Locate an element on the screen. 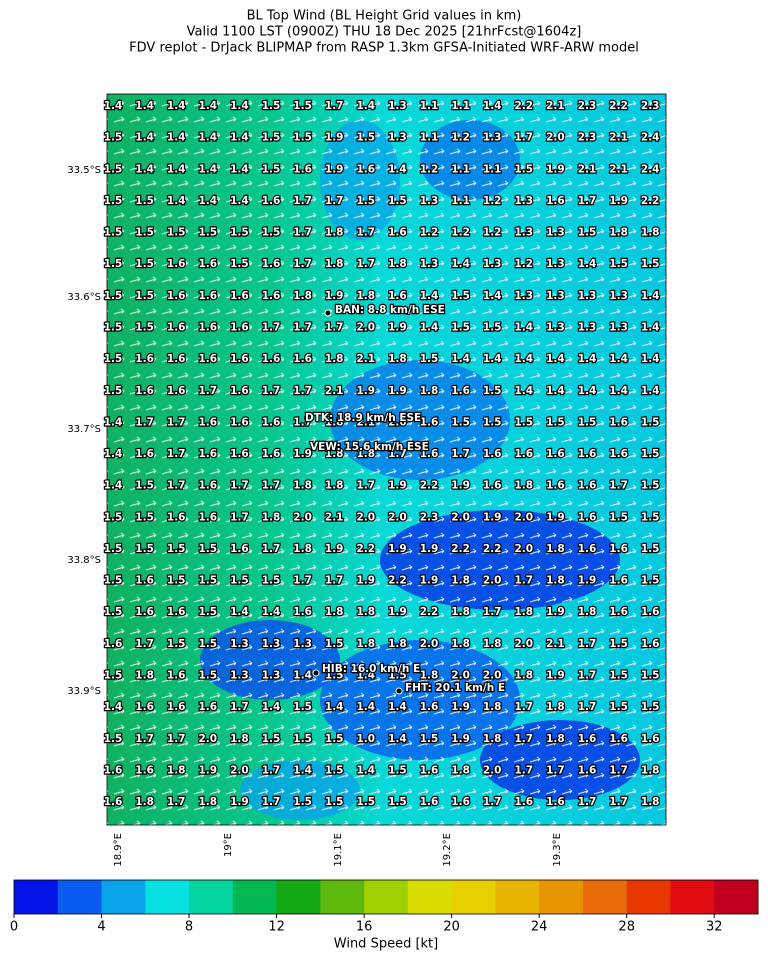 This screenshot has height=966, width=768. grid-value: 2.4 is located at coordinates (650, 138).